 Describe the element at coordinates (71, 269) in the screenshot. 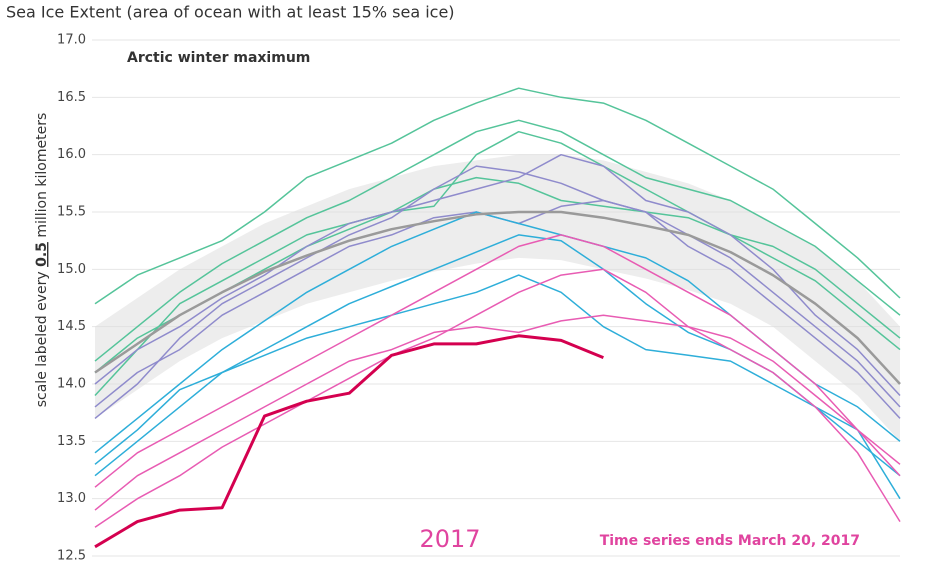

I see `y-tick-label: 15.0` at that location.